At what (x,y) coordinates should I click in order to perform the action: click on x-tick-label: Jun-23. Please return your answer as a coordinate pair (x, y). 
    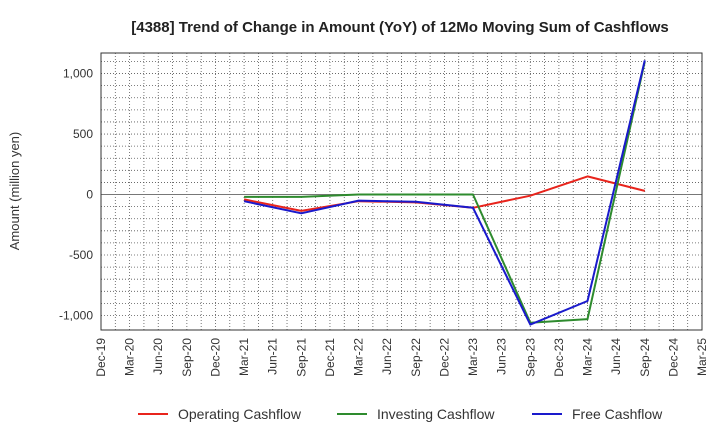
    Looking at the image, I should click on (502, 356).